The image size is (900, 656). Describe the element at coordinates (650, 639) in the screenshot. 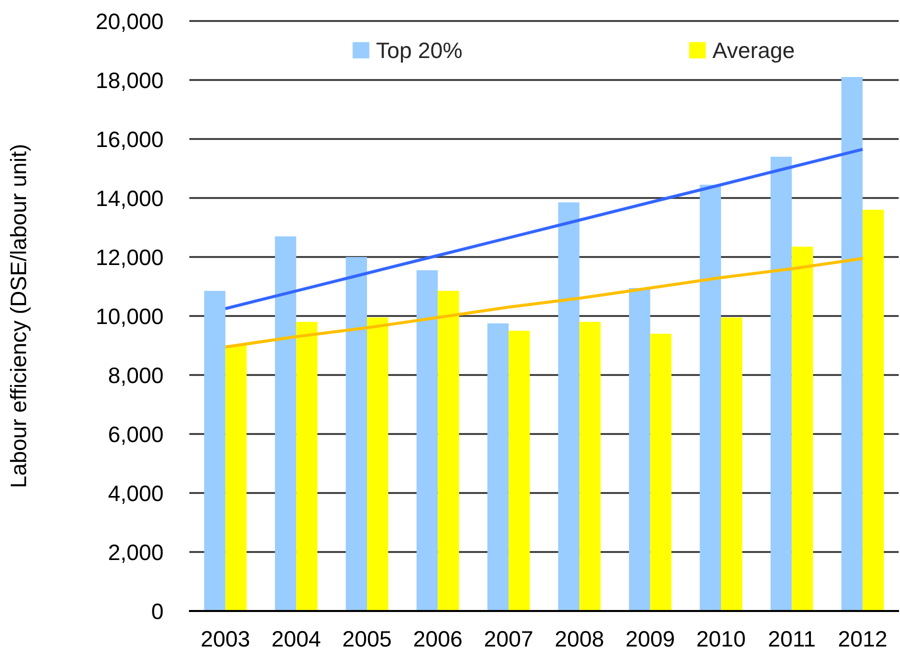

I see `x-tick-label: 2009` at that location.